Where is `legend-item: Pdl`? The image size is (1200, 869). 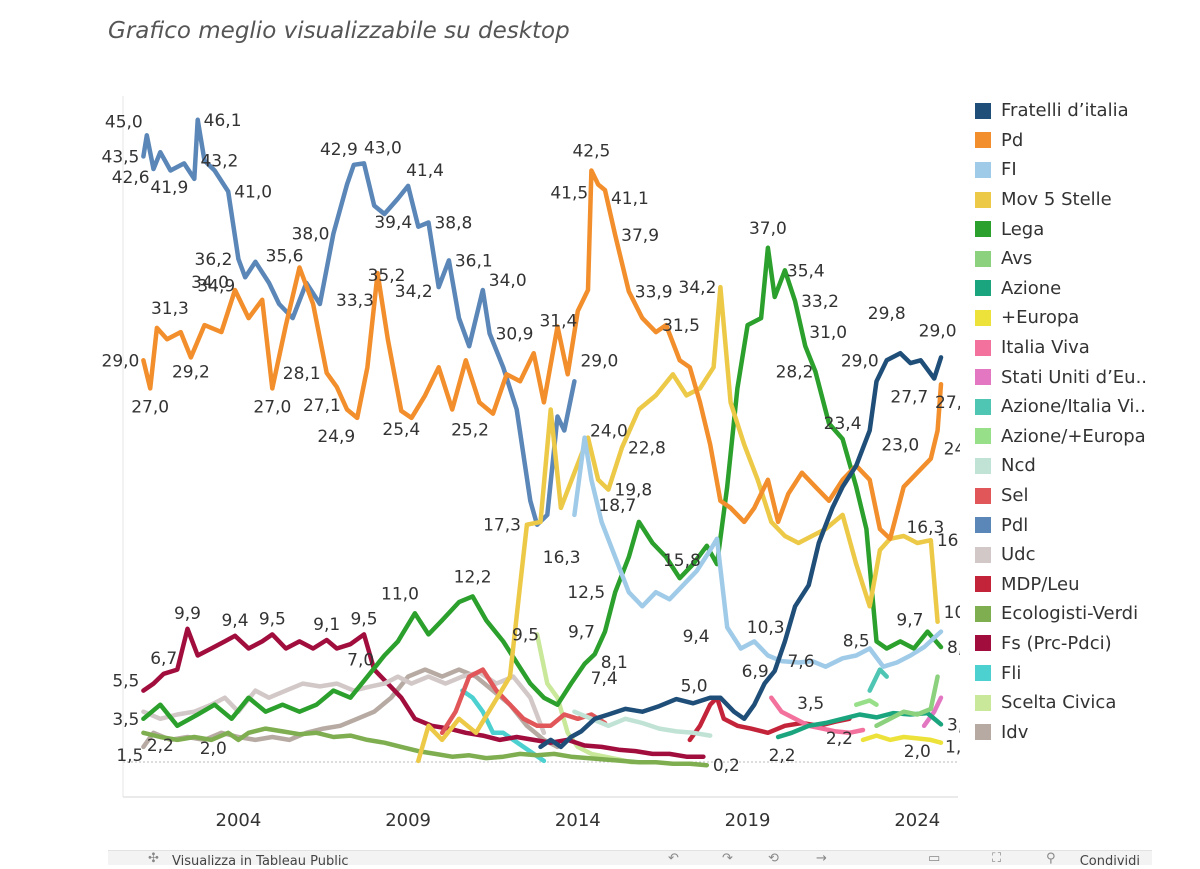
legend-item: Pdl is located at coordinates (1063, 525).